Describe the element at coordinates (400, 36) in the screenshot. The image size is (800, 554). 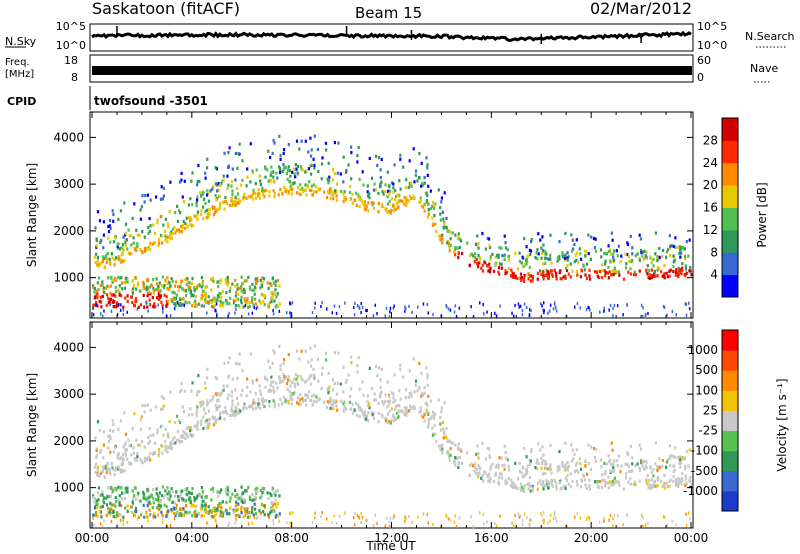
I see `noise-panel: N.Sky 10^5 10^0 10^5 10^0 N.Search` at that location.